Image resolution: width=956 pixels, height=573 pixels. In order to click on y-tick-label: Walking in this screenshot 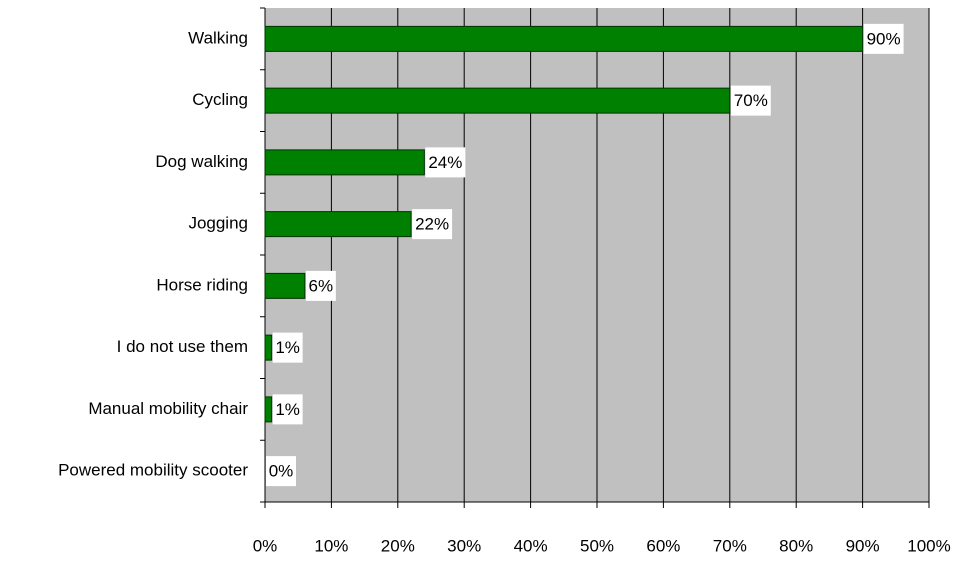, I will do `click(218, 37)`.